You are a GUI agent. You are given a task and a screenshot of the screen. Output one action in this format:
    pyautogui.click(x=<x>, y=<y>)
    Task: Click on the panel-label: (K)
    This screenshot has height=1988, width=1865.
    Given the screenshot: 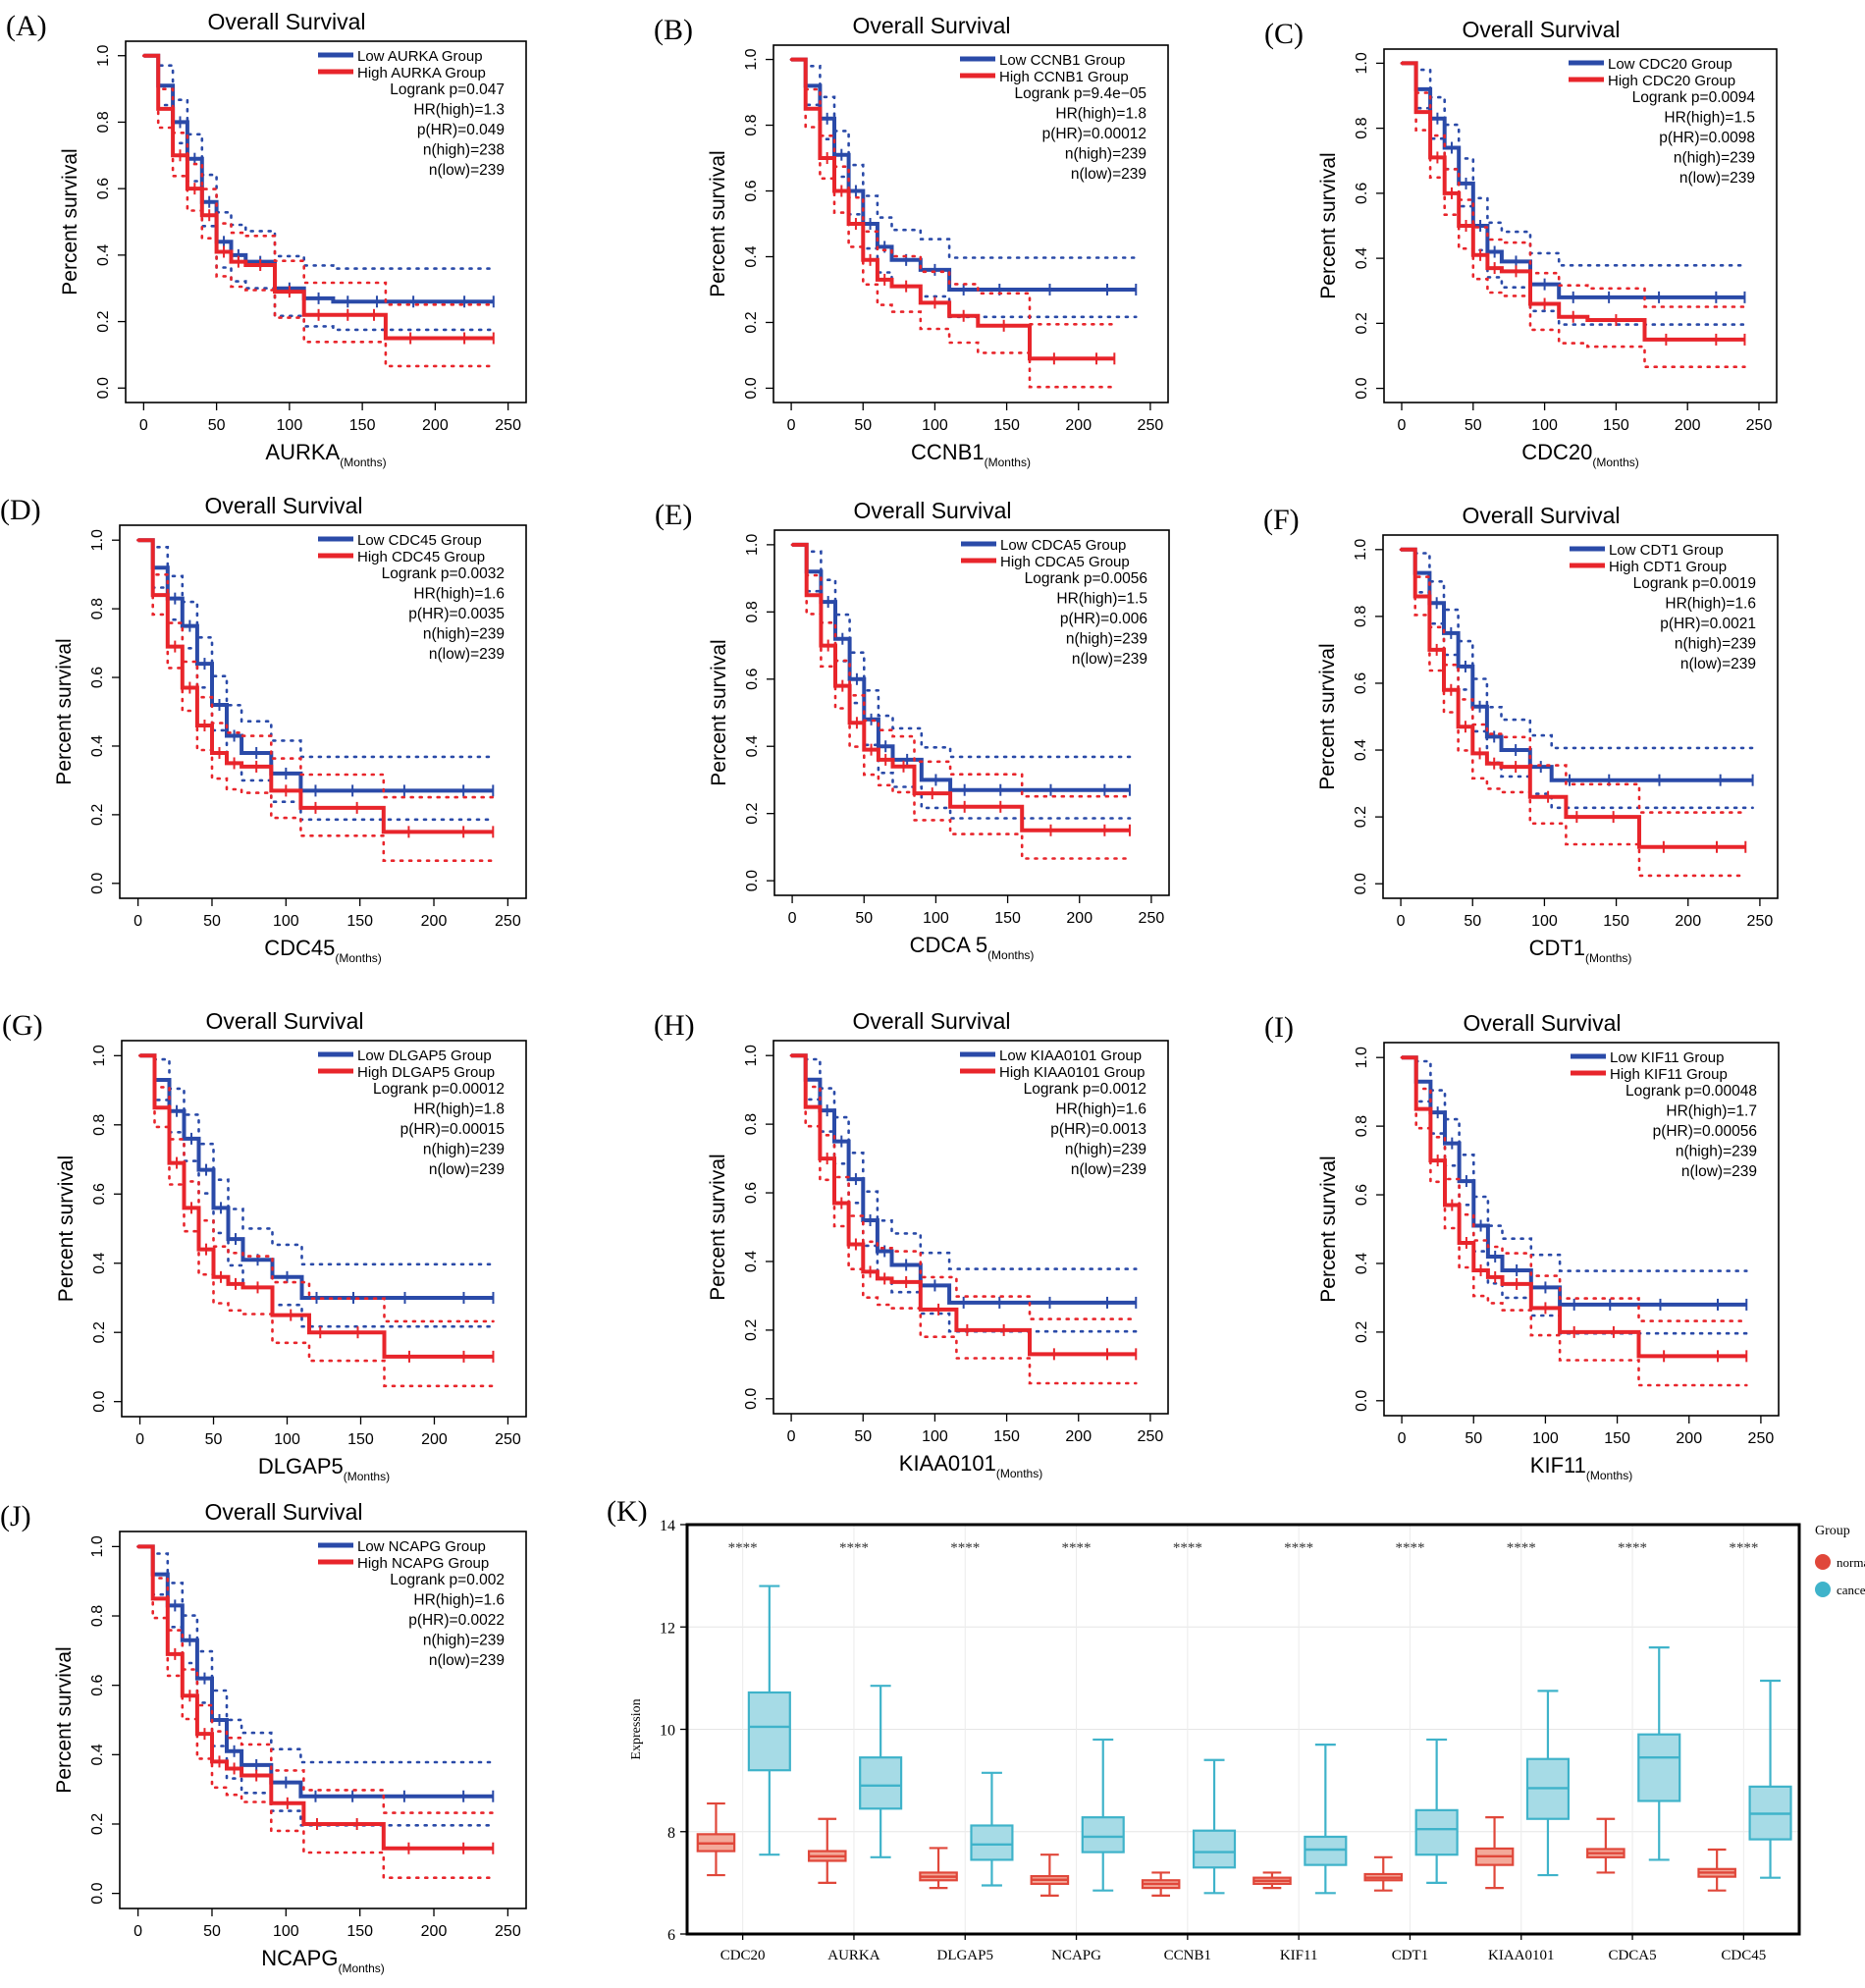 What is the action you would take?
    pyautogui.click(x=627, y=1511)
    